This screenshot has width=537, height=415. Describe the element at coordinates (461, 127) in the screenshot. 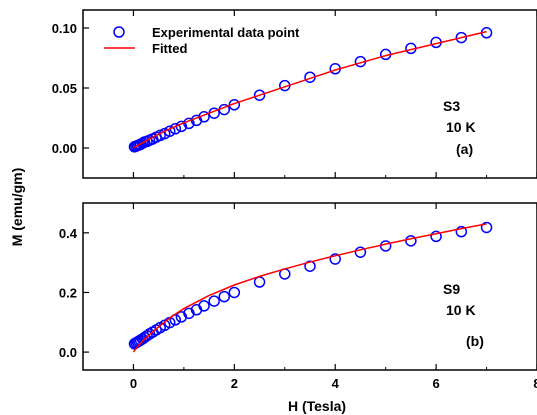

I see `annotation-temp-a: 10 K` at that location.